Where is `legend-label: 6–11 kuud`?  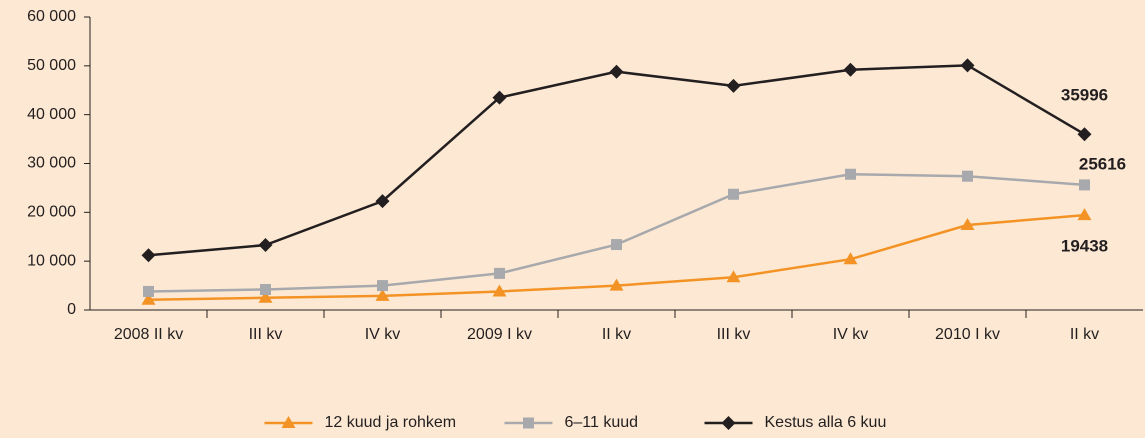
legend-label: 6–11 kuud is located at coordinates (602, 422).